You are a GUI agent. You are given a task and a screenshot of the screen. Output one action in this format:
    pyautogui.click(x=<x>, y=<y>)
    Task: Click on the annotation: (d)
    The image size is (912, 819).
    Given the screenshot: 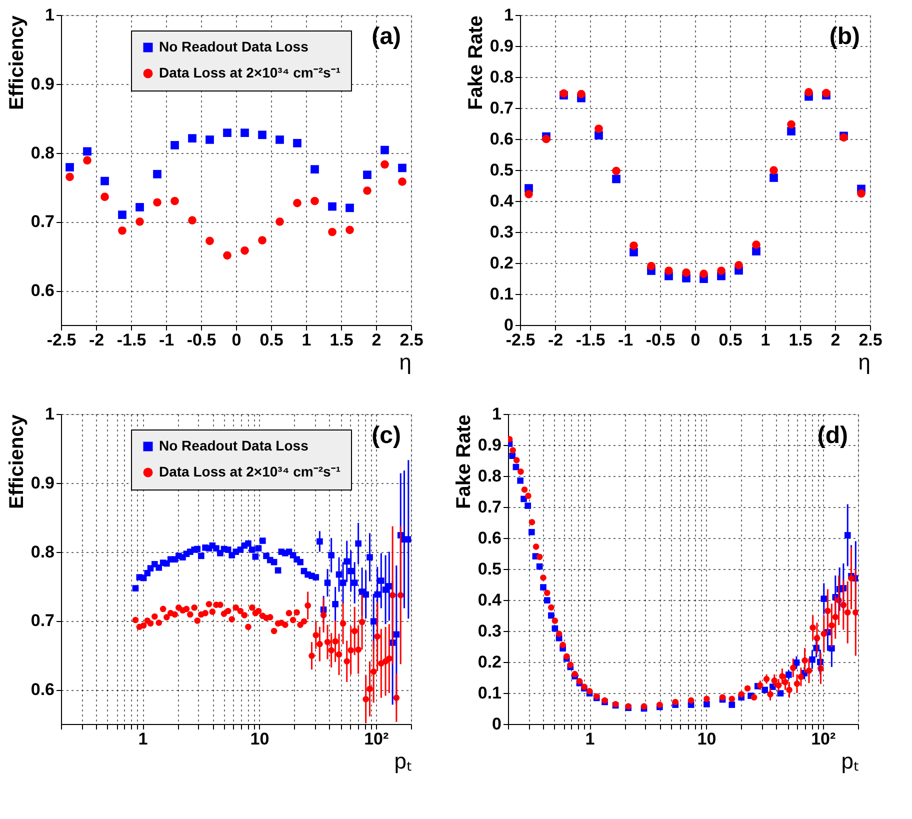 What is the action you would take?
    pyautogui.click(x=832, y=435)
    